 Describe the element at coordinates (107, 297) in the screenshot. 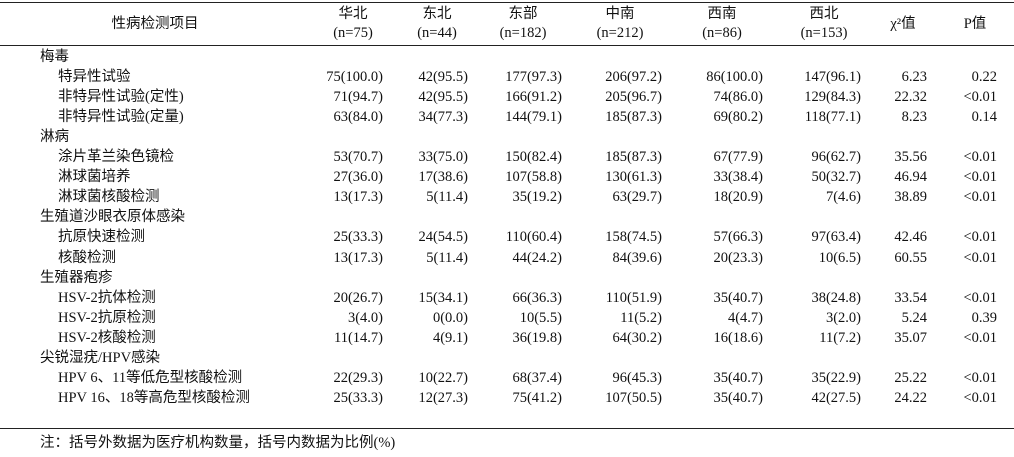

I see `row-label: HSV-2抗体检测` at that location.